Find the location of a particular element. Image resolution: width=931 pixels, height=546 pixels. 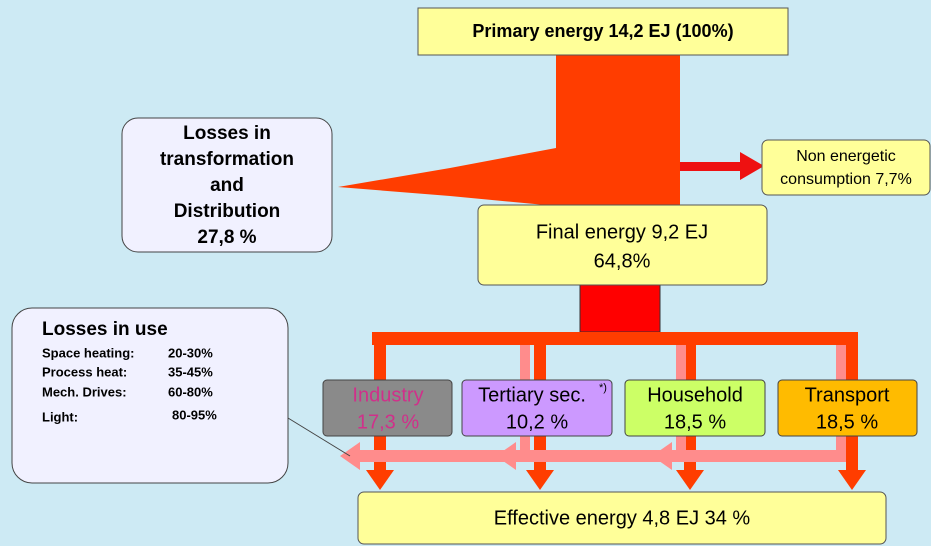

row-label: Light: is located at coordinates (60, 416).